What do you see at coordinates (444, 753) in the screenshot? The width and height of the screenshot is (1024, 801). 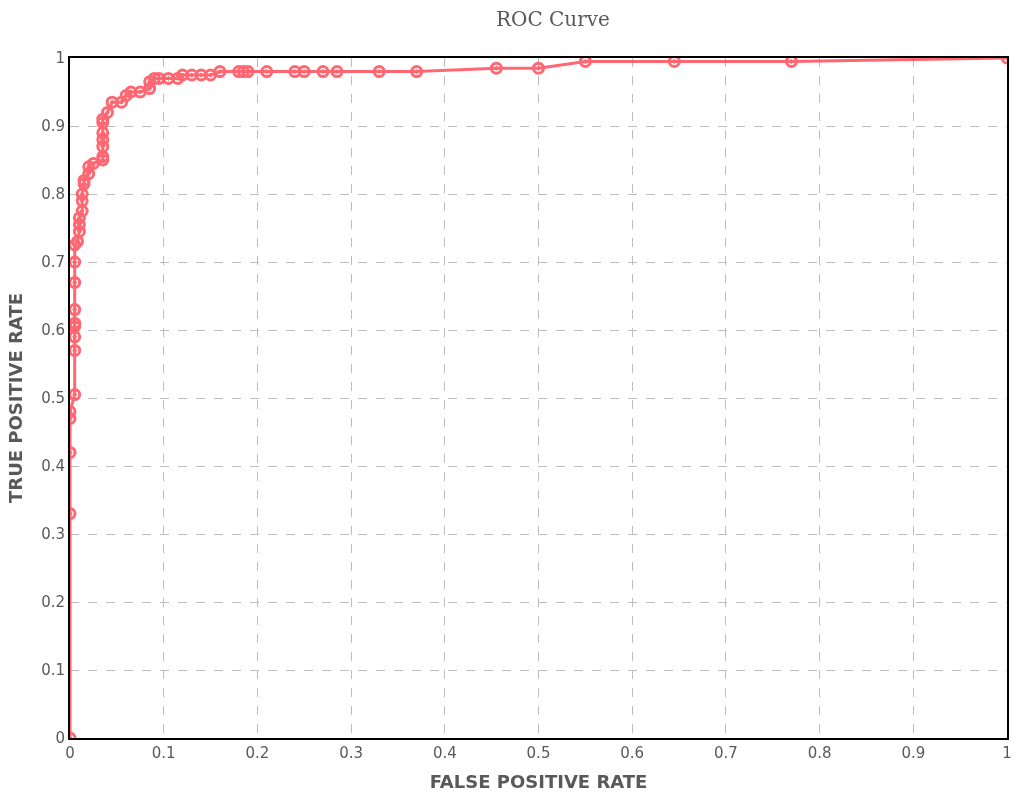 I see `x-tick-label: 0.4` at bounding box center [444, 753].